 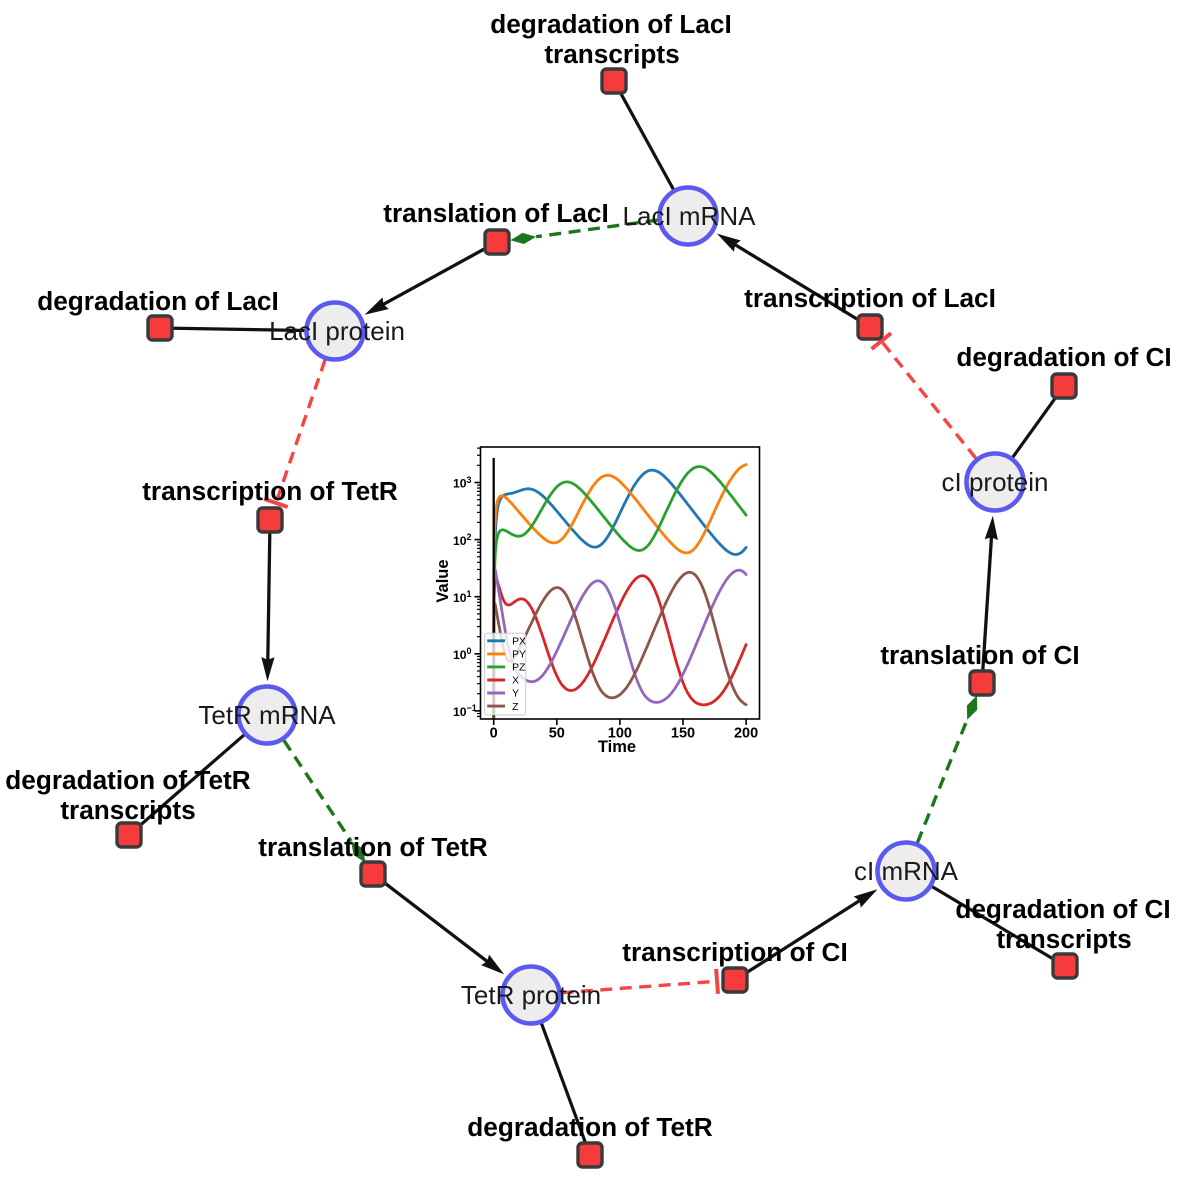 What do you see at coordinates (469, 537) in the screenshot?
I see `svg-text: 2` at bounding box center [469, 537].